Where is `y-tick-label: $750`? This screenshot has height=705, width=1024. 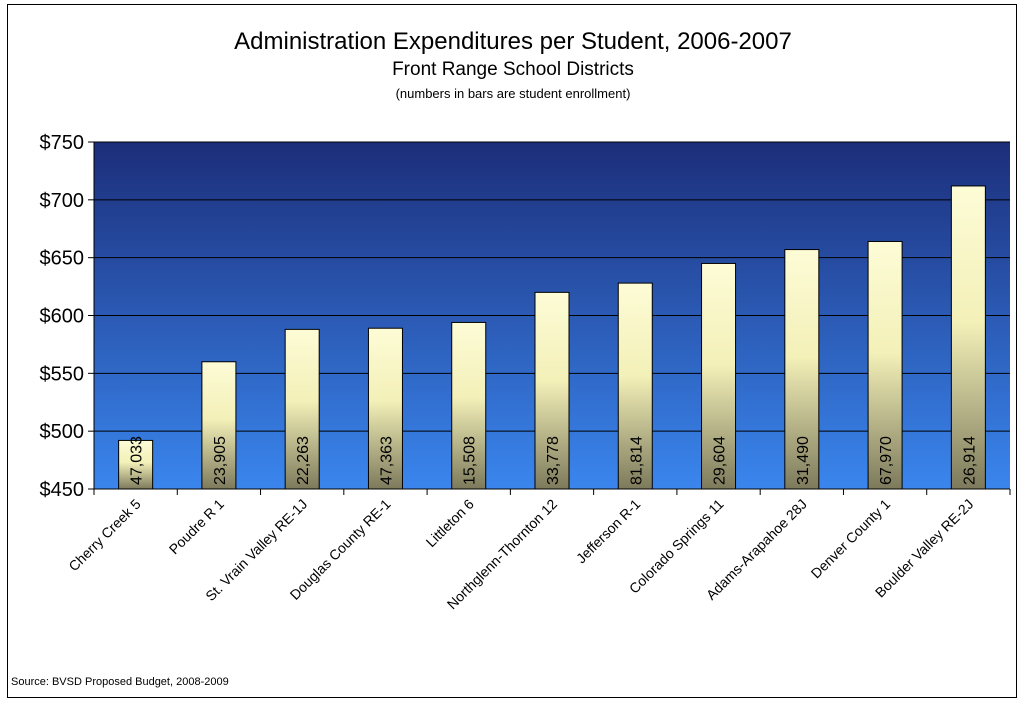 y-tick-label: $750 is located at coordinates (62, 143).